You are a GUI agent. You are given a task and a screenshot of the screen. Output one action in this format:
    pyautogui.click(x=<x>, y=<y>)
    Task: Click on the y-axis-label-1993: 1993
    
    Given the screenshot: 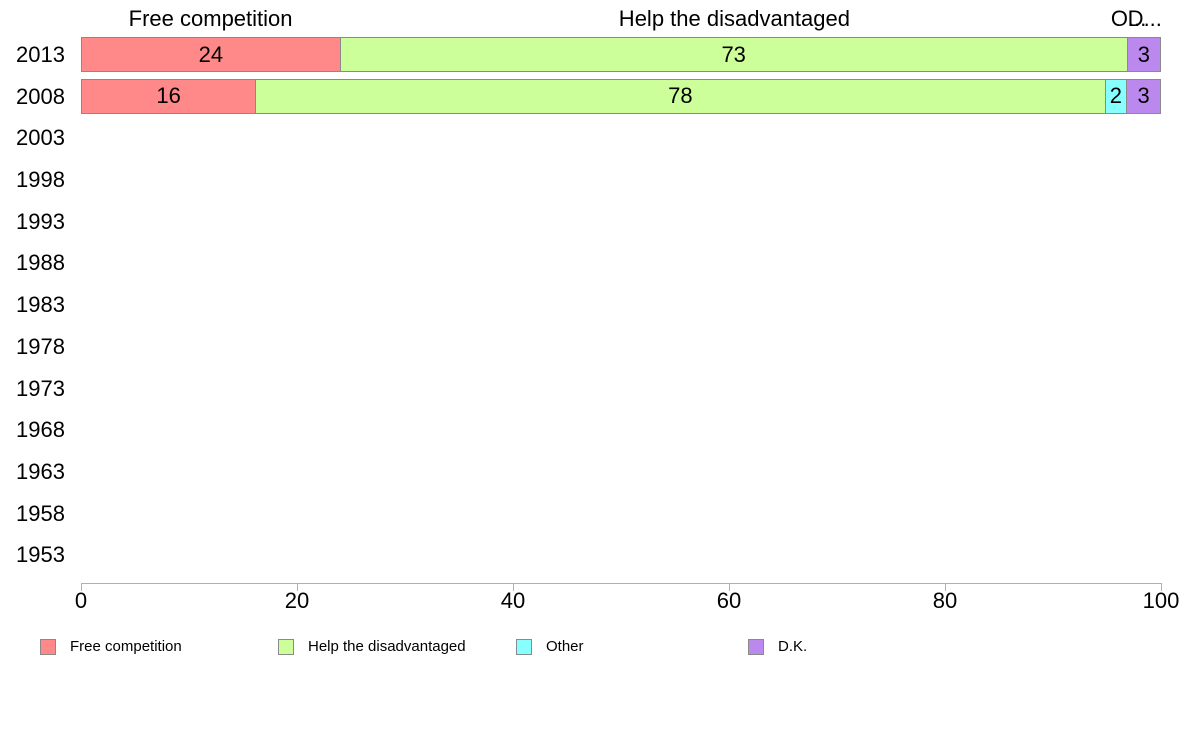 What is the action you would take?
    pyautogui.click(x=40, y=221)
    